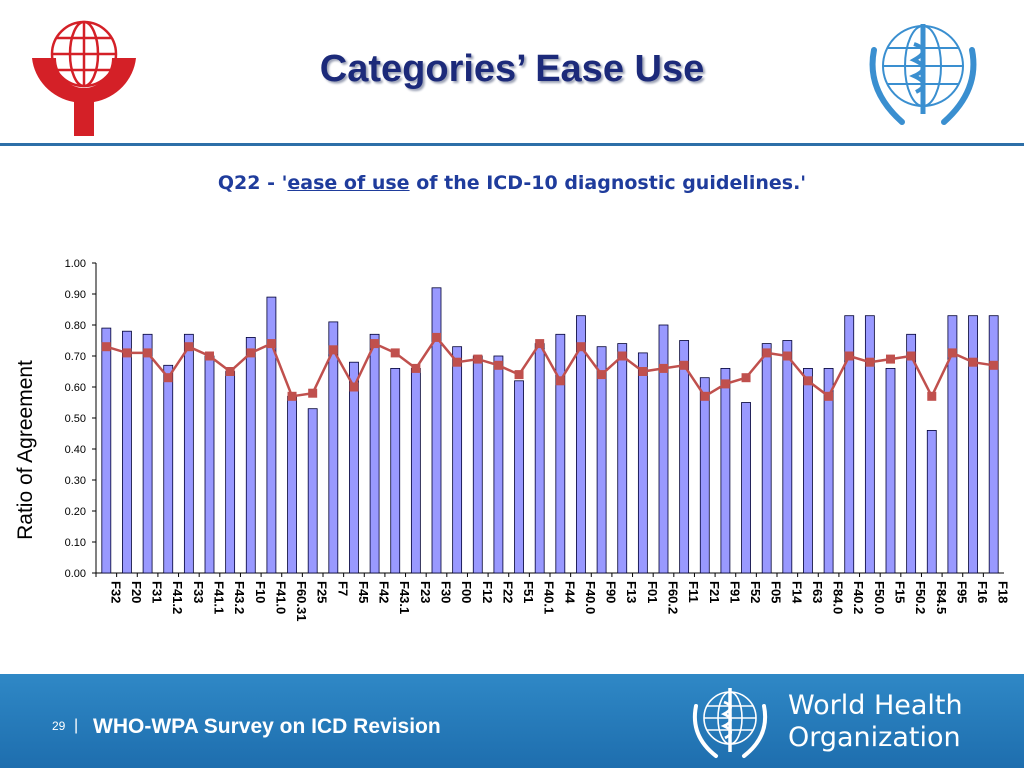 Image resolution: width=1024 pixels, height=768 pixels. What do you see at coordinates (961, 592) in the screenshot?
I see `x-tick-label: F95` at bounding box center [961, 592].